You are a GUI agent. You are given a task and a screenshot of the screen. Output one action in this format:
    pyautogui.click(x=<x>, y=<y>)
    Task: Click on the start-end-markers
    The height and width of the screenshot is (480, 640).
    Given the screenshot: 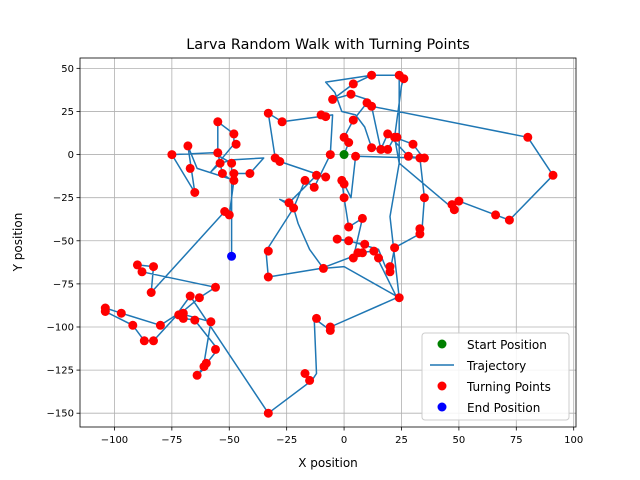 What is the action you would take?
    pyautogui.click(x=288, y=205)
    